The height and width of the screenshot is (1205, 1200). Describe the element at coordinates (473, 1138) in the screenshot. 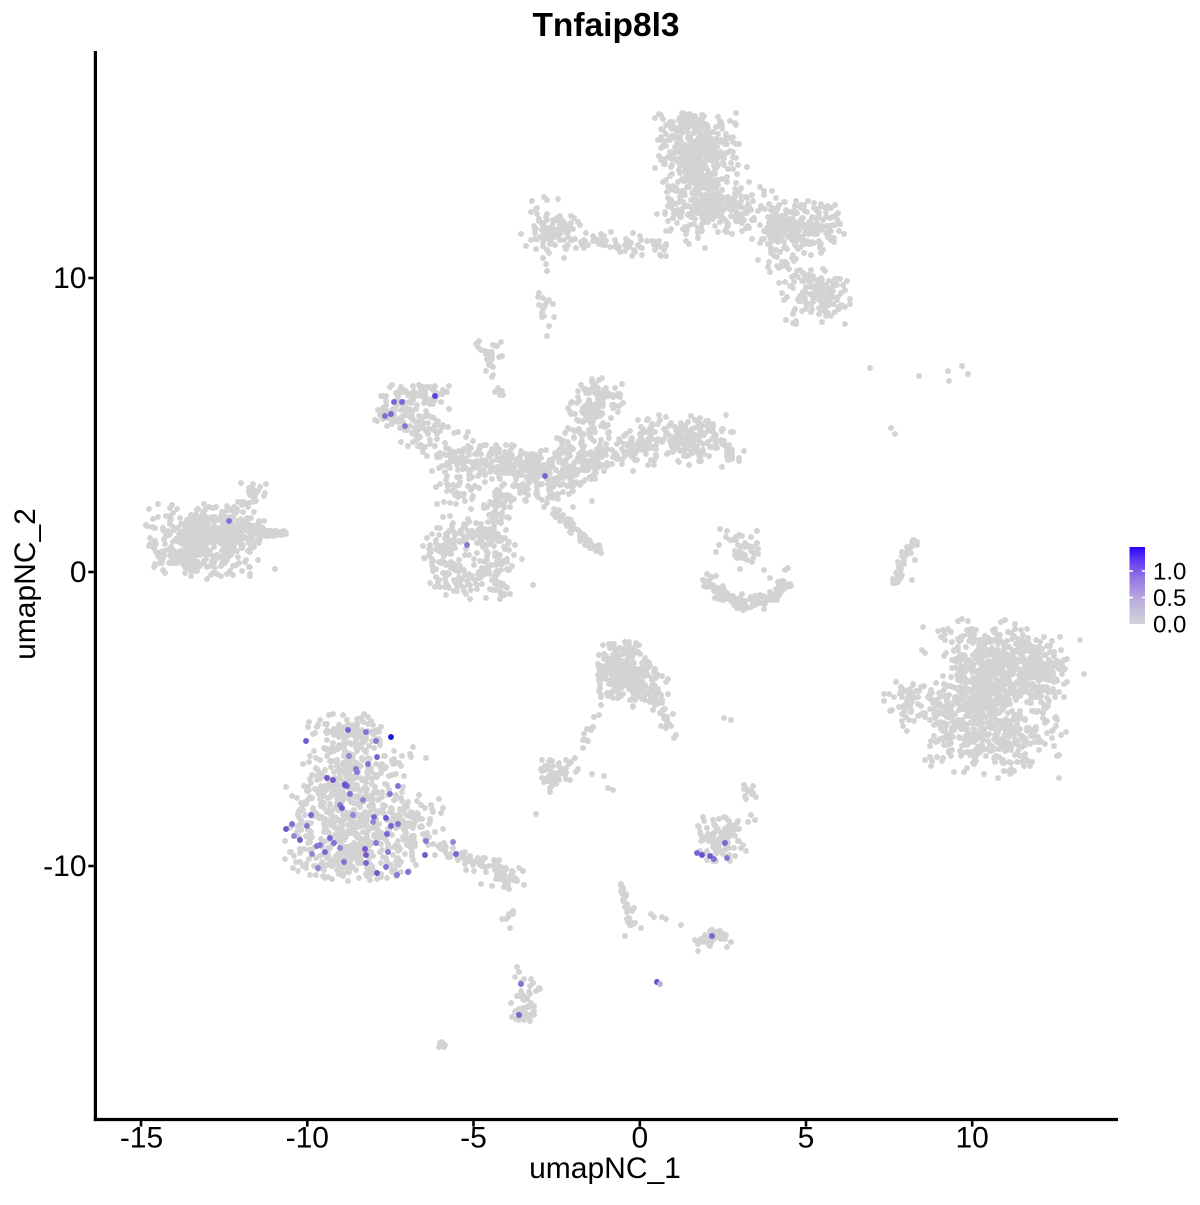

I see `svg-text: -5` at that location.